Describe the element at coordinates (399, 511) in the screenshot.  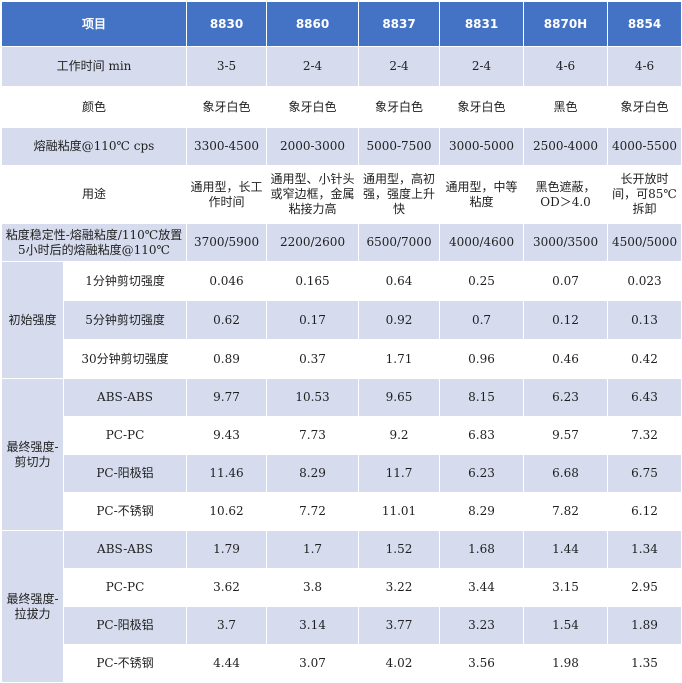
I see `table-cell: 11.01` at that location.